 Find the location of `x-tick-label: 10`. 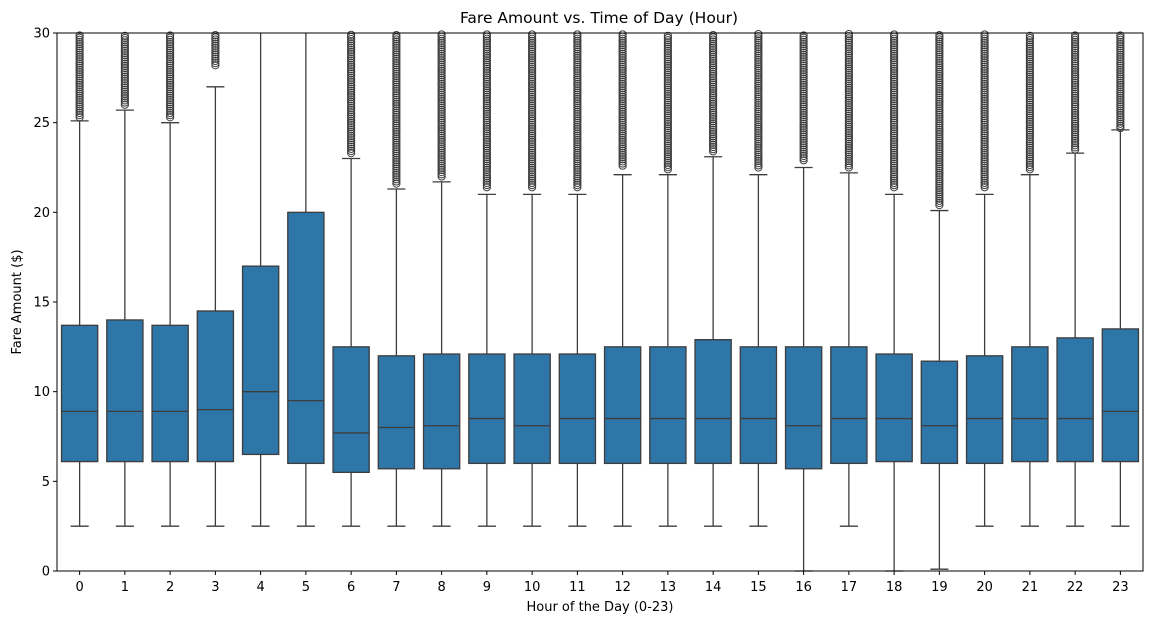

x-tick-label: 10 is located at coordinates (532, 587).